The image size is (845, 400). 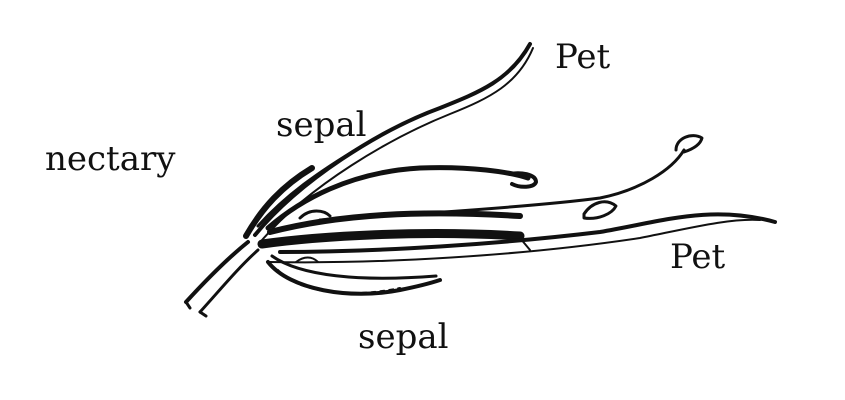 What do you see at coordinates (698, 257) in the screenshot?
I see `label-pet-right: Pet` at bounding box center [698, 257].